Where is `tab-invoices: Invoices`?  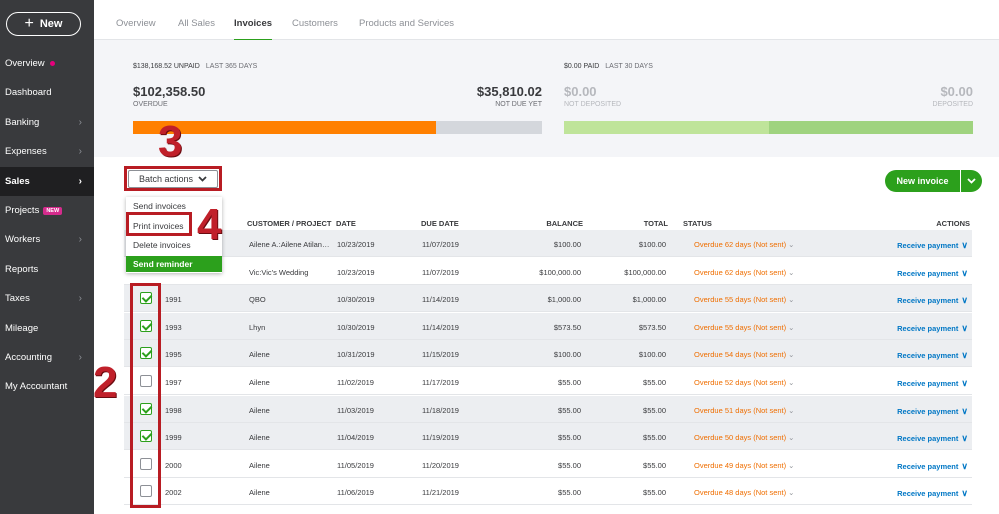 tab-invoices: Invoices is located at coordinates (253, 30).